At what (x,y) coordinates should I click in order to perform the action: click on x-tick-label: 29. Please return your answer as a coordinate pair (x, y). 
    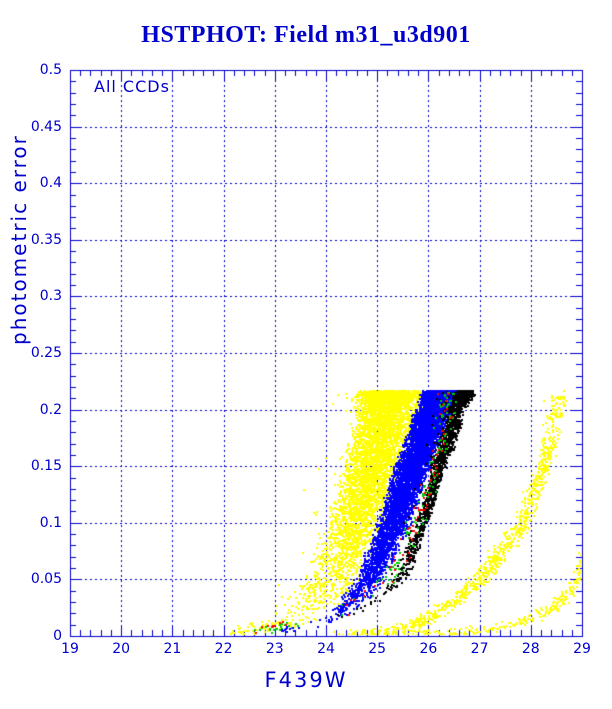
    Looking at the image, I should click on (582, 649).